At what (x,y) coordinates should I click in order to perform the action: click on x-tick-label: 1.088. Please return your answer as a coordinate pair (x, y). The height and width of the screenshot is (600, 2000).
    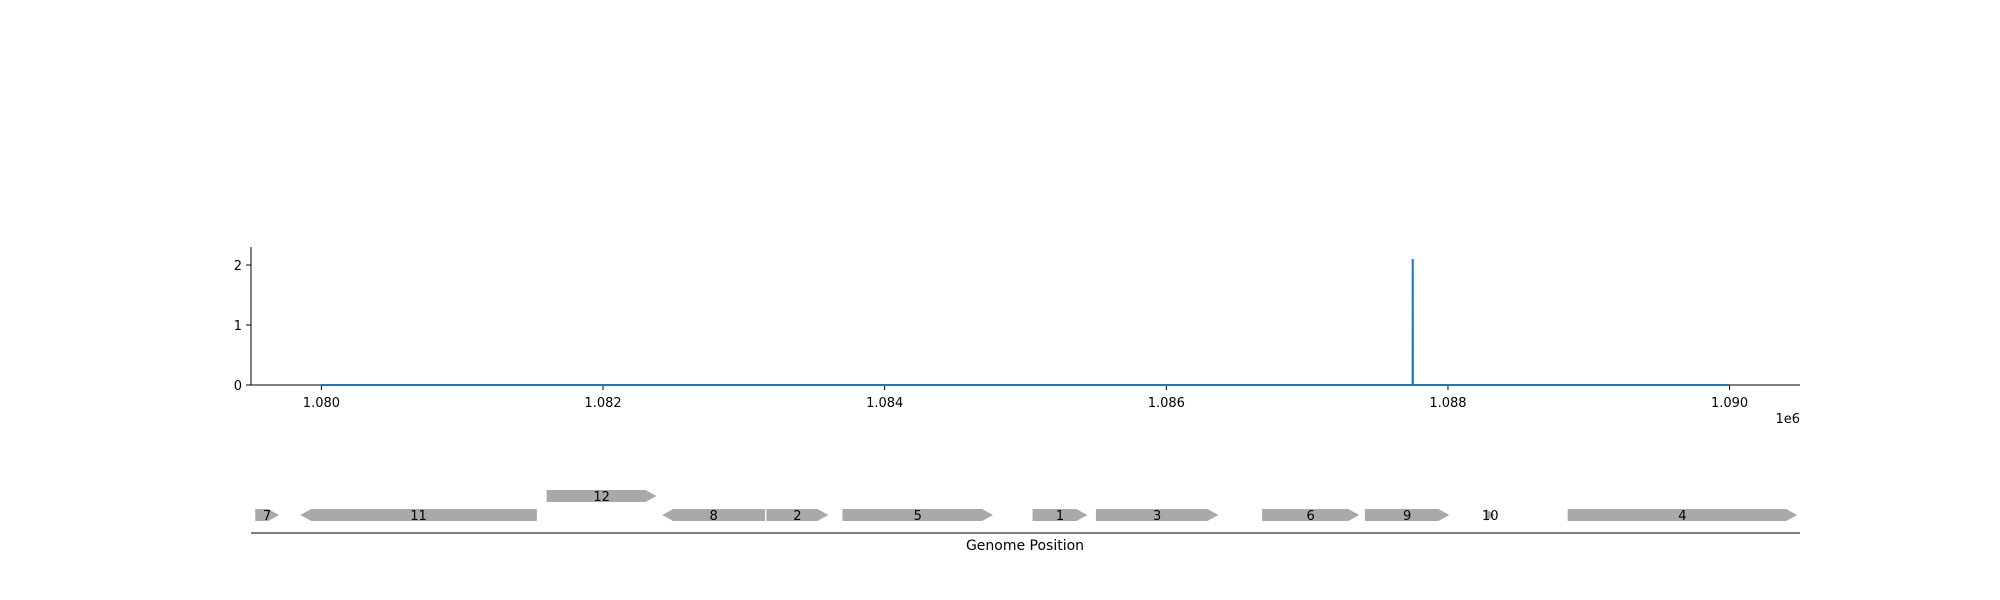
    Looking at the image, I should click on (1447, 403).